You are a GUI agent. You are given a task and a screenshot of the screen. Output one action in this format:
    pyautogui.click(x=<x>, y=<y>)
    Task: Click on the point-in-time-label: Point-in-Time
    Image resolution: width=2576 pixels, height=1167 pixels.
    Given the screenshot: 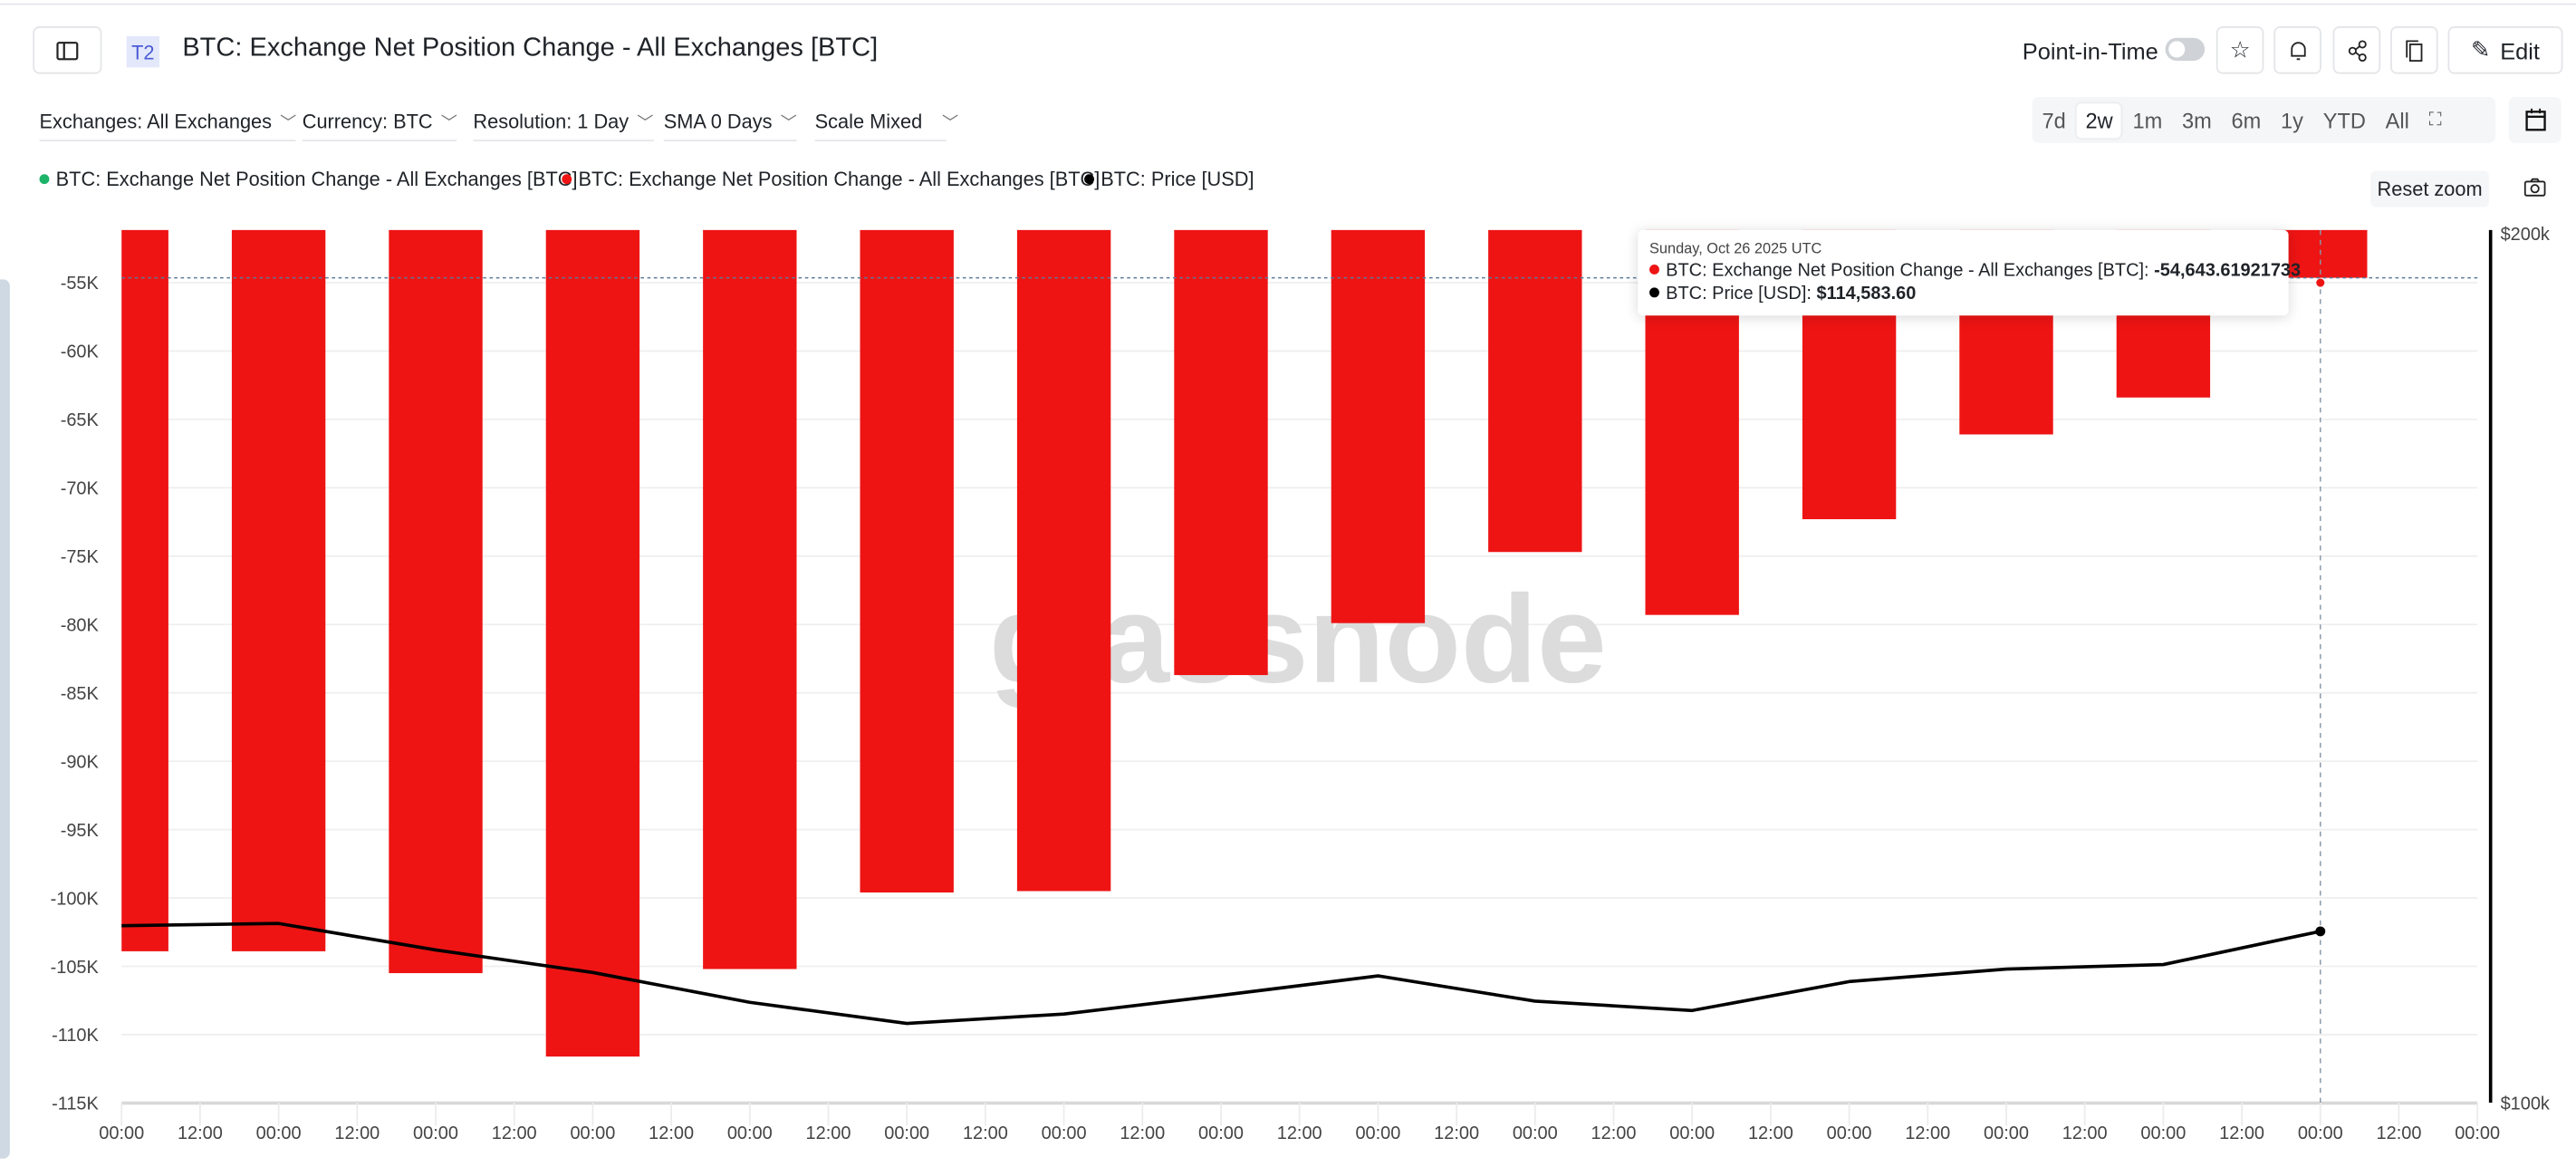 What is the action you would take?
    pyautogui.click(x=2090, y=50)
    